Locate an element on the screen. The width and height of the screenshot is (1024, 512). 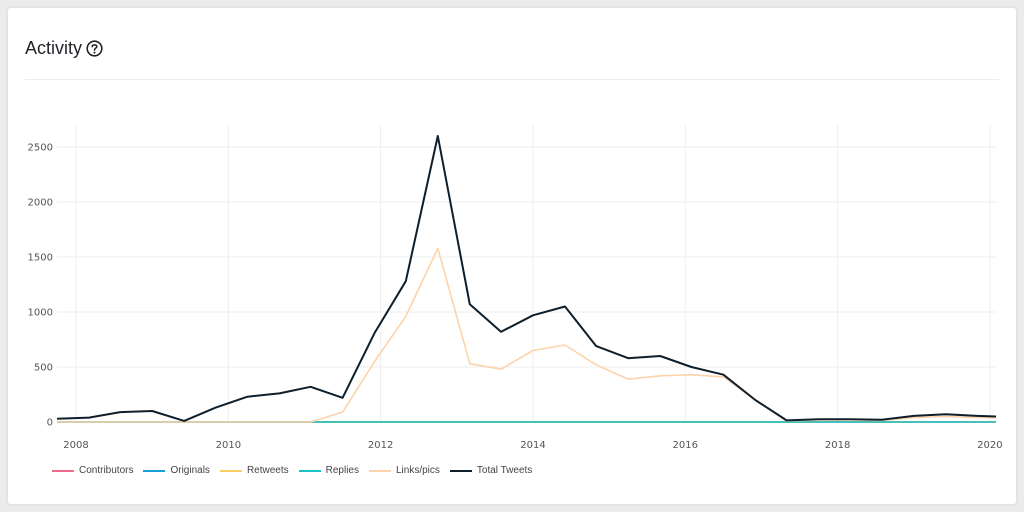
header-divider is located at coordinates (512, 79).